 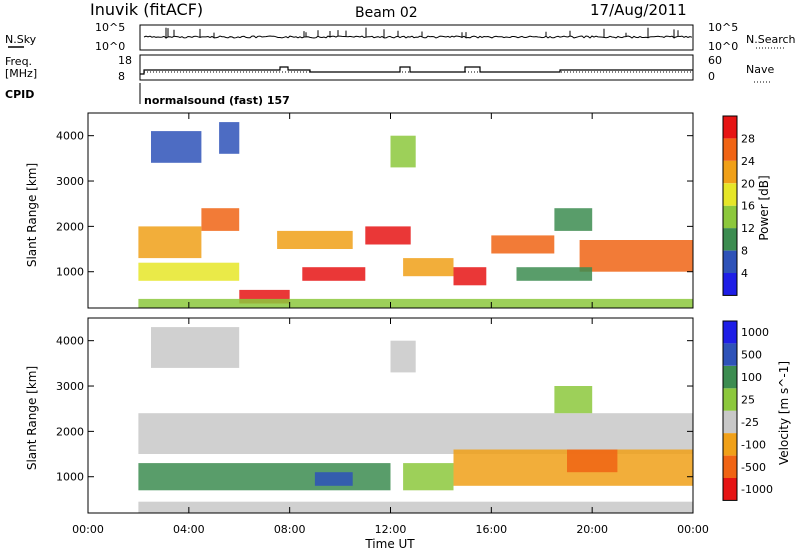 I want to click on power-colorbar: 4 8 12 16 20 24 28, so click(x=738, y=205).